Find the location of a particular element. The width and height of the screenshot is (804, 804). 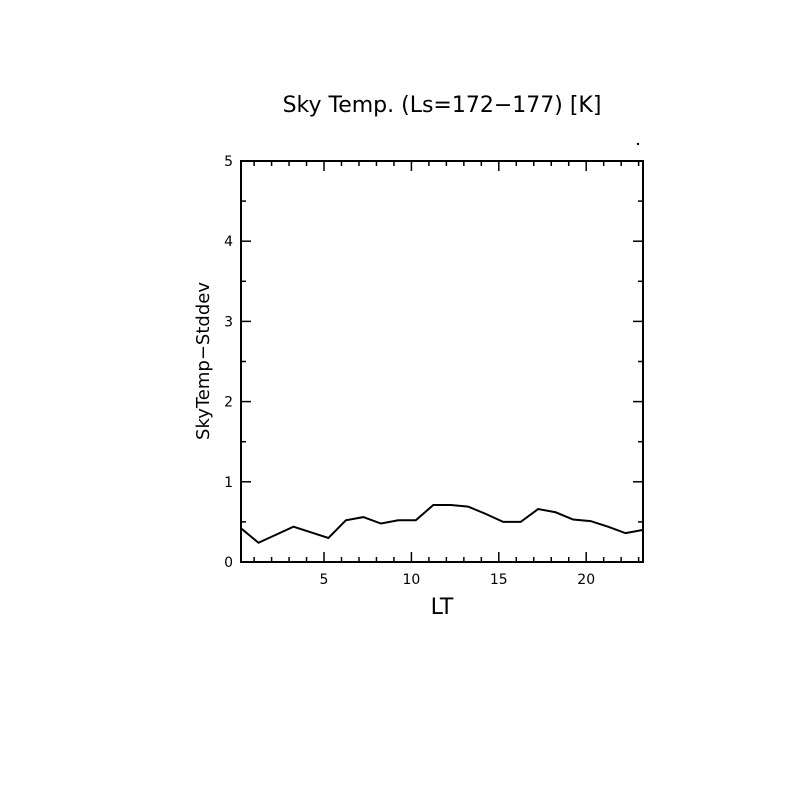

x-tick-label: 15 is located at coordinates (499, 580).